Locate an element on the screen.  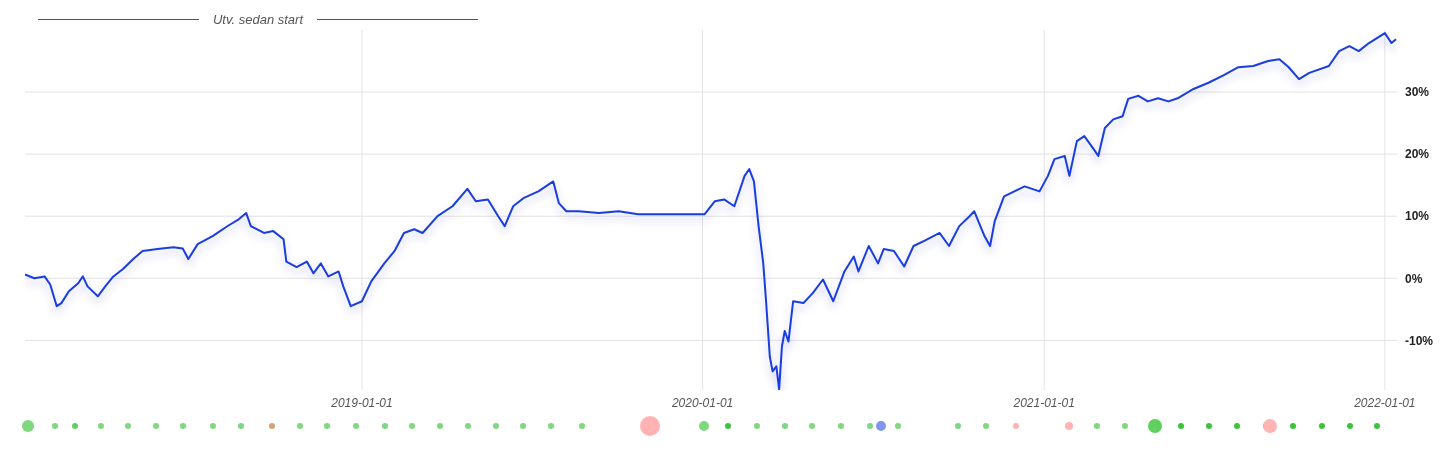
x-tick-label: 2020-01-01 is located at coordinates (702, 402).